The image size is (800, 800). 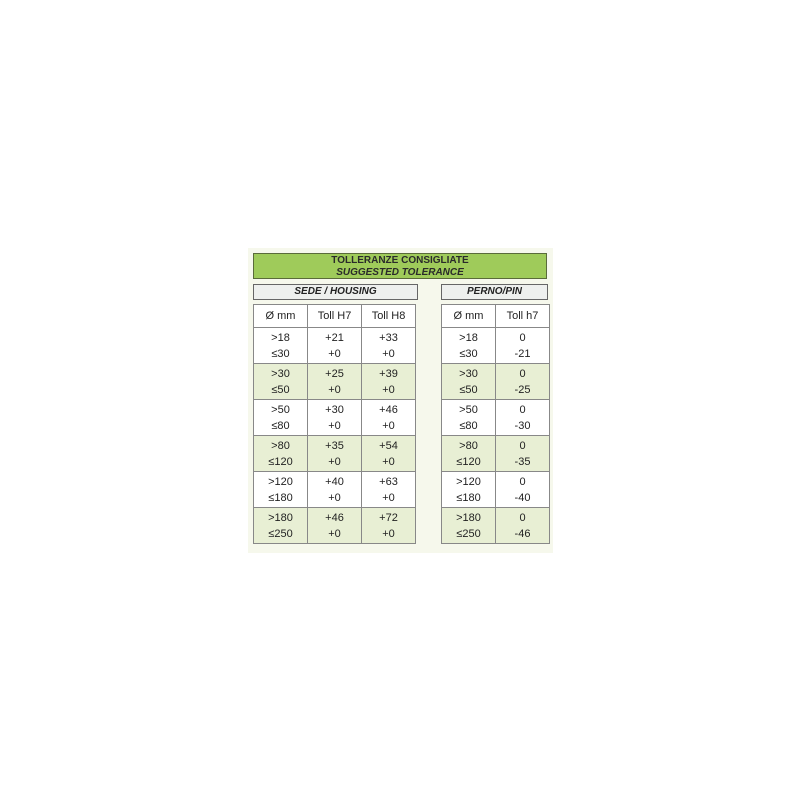 I want to click on table-row: >30 ≤50 +25 +0 +39 +0, so click(x=334, y=381).